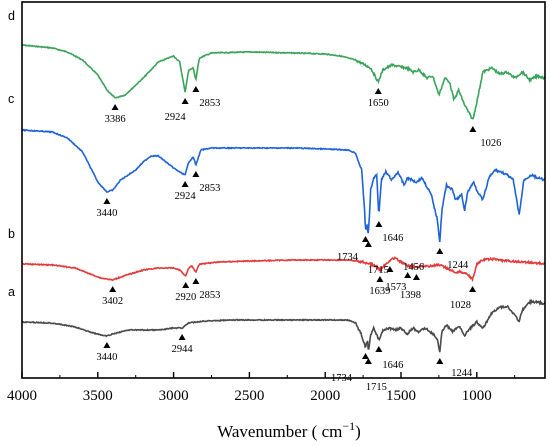  I want to click on peak-annotation-c-1715: 1715, so click(376, 258).